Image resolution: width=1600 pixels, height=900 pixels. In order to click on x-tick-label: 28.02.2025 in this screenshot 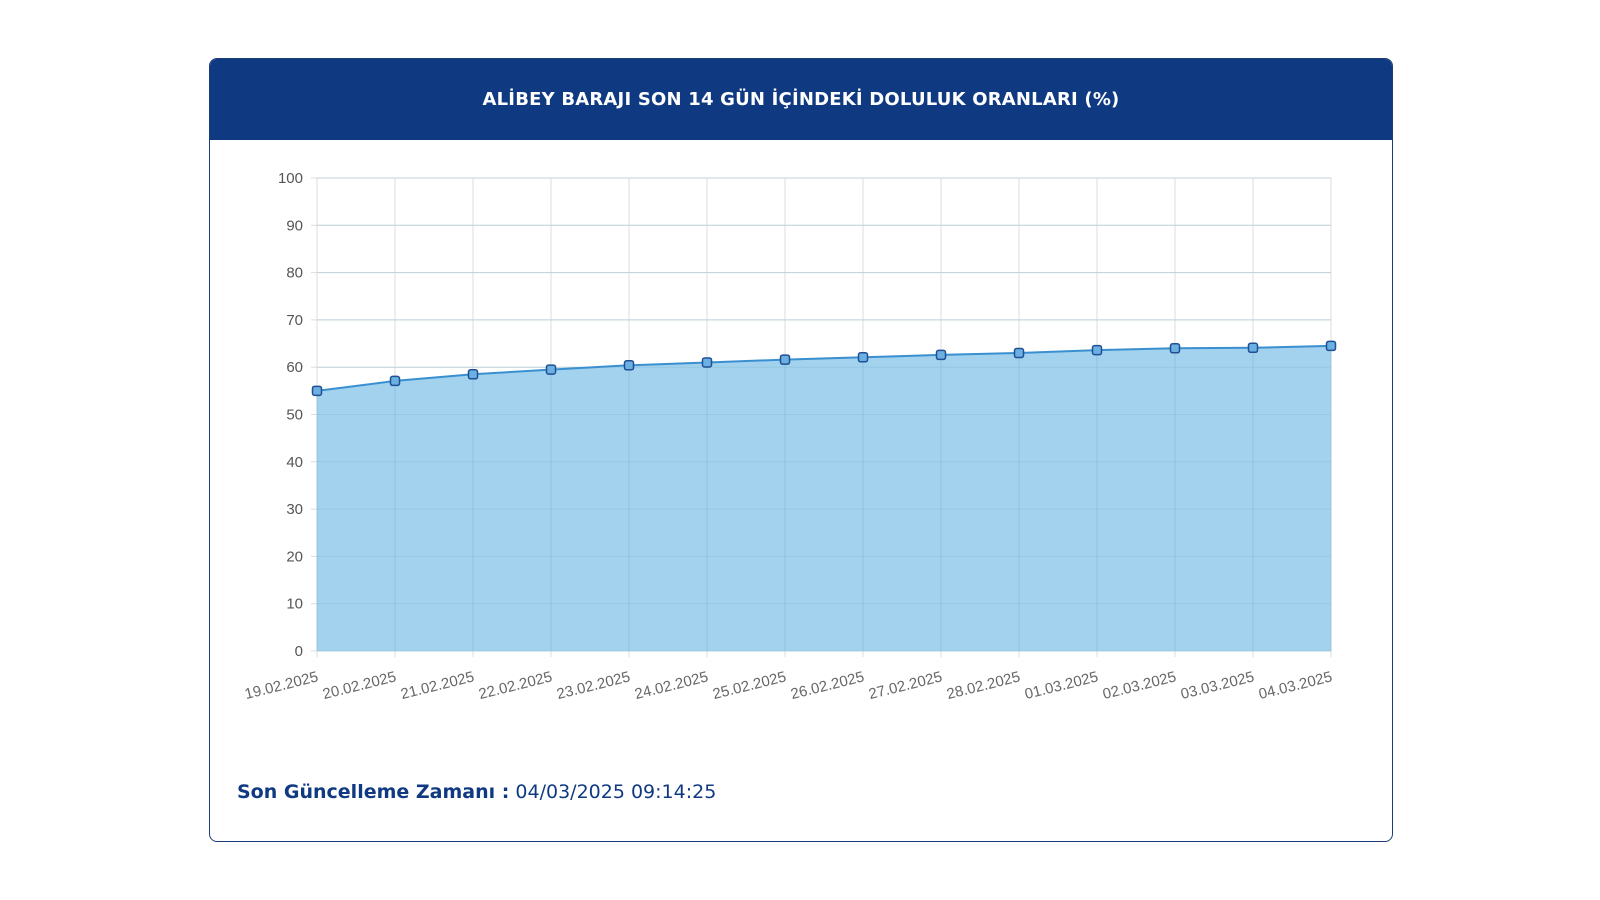, I will do `click(983, 685)`.